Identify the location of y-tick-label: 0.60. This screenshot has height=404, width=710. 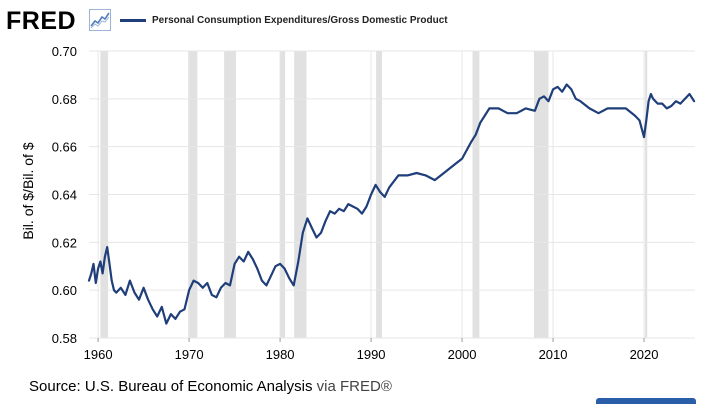
(64, 290).